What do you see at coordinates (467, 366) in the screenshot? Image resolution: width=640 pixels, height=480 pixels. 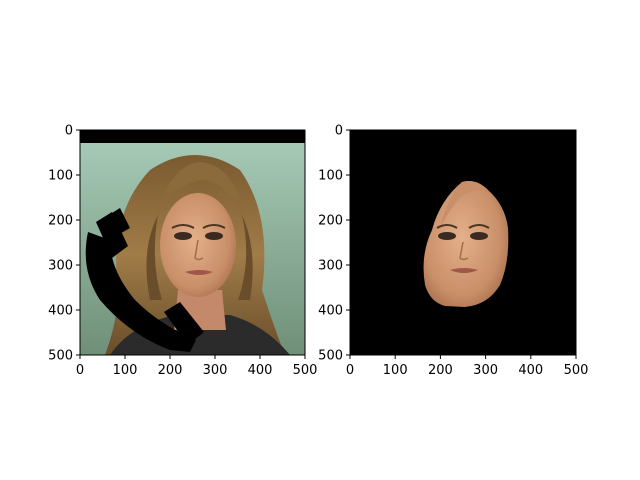 I see `right-x-ticks: 0 100 200 300 400 500` at bounding box center [467, 366].